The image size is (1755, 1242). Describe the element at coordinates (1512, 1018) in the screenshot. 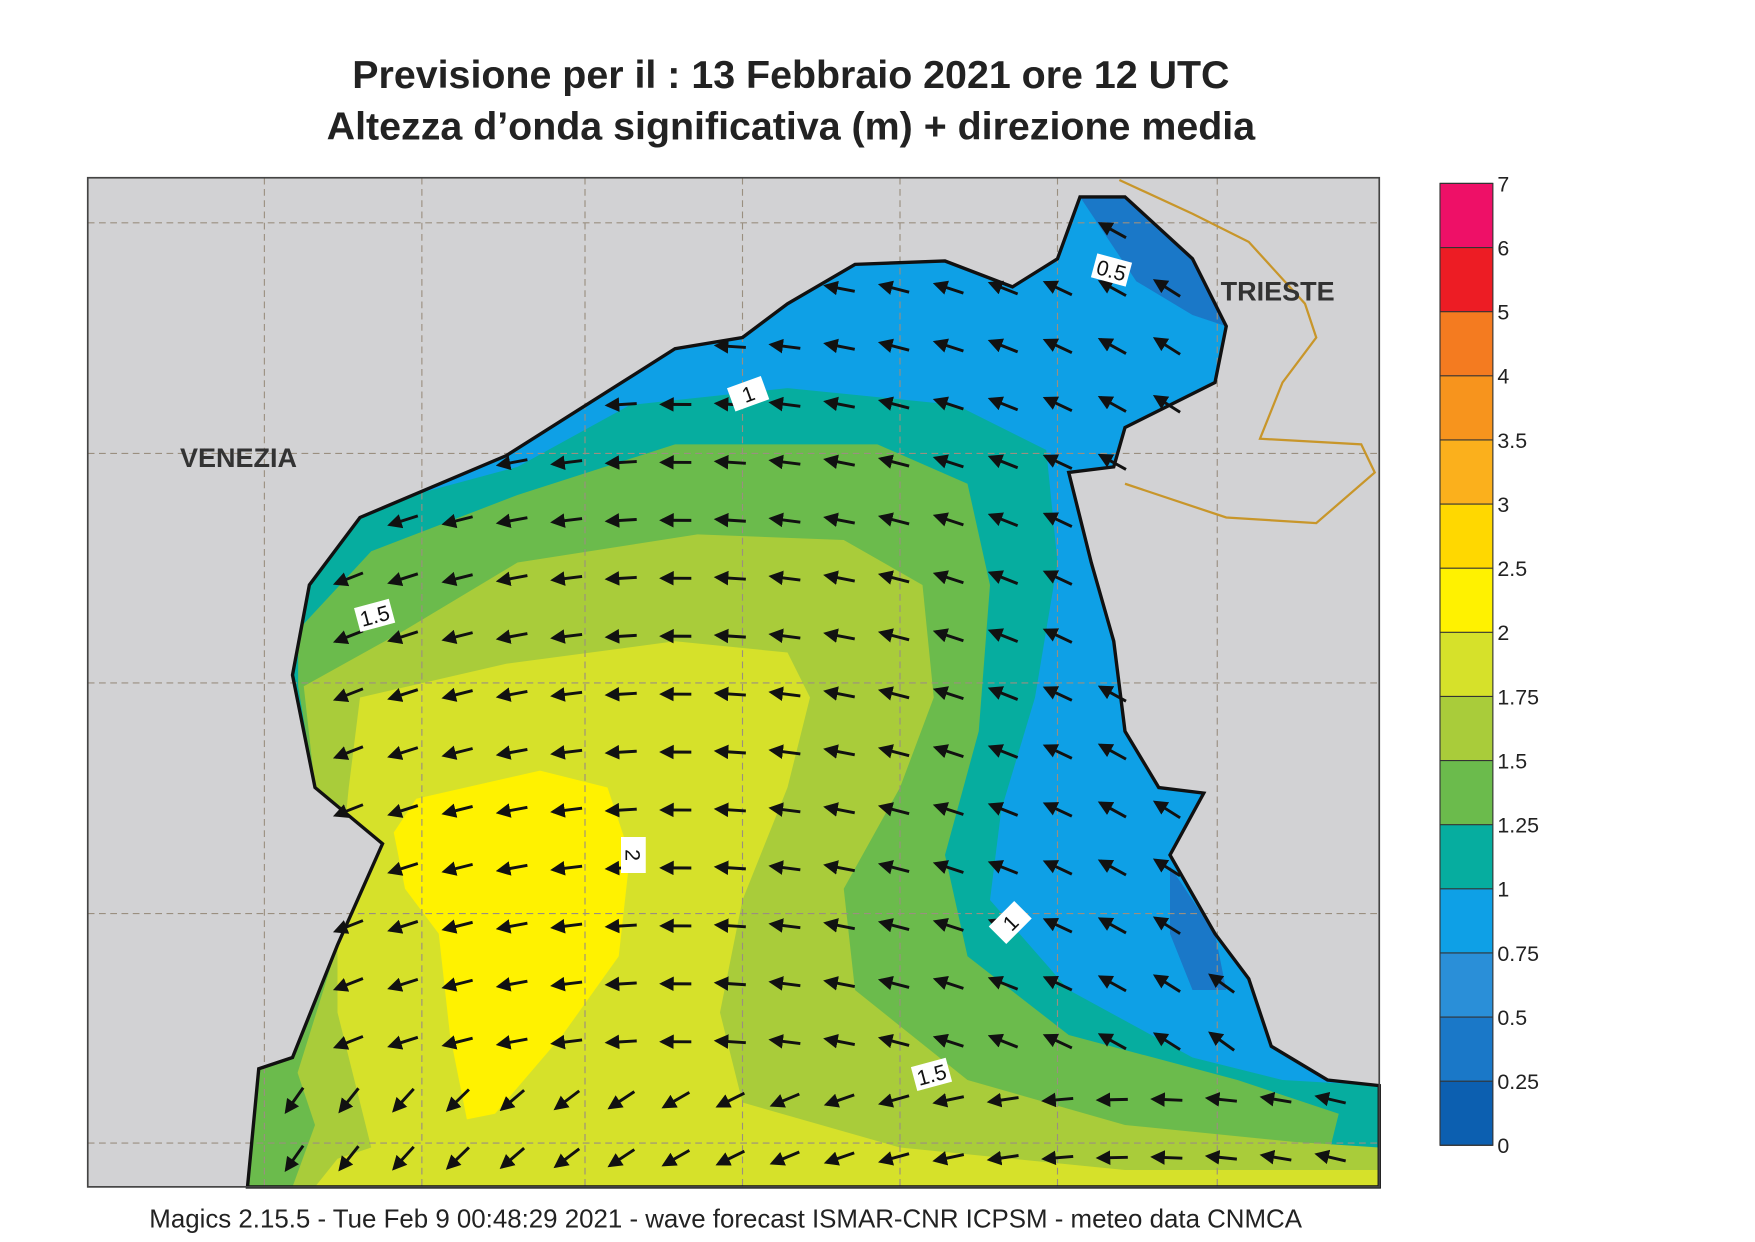

I see `colorbar-tick-label: 0.5` at that location.